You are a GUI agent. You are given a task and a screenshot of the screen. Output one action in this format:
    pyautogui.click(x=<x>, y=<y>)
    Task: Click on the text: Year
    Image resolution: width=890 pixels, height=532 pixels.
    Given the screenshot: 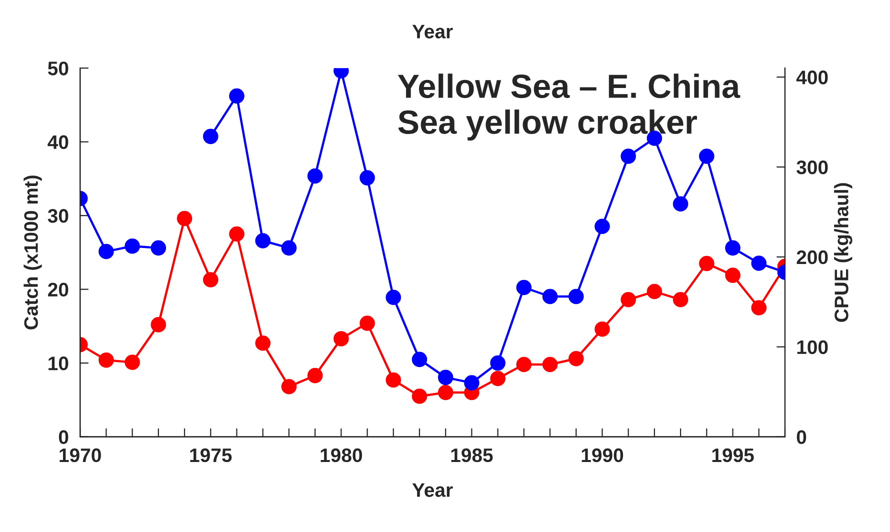 What is the action you would take?
    pyautogui.click(x=432, y=31)
    